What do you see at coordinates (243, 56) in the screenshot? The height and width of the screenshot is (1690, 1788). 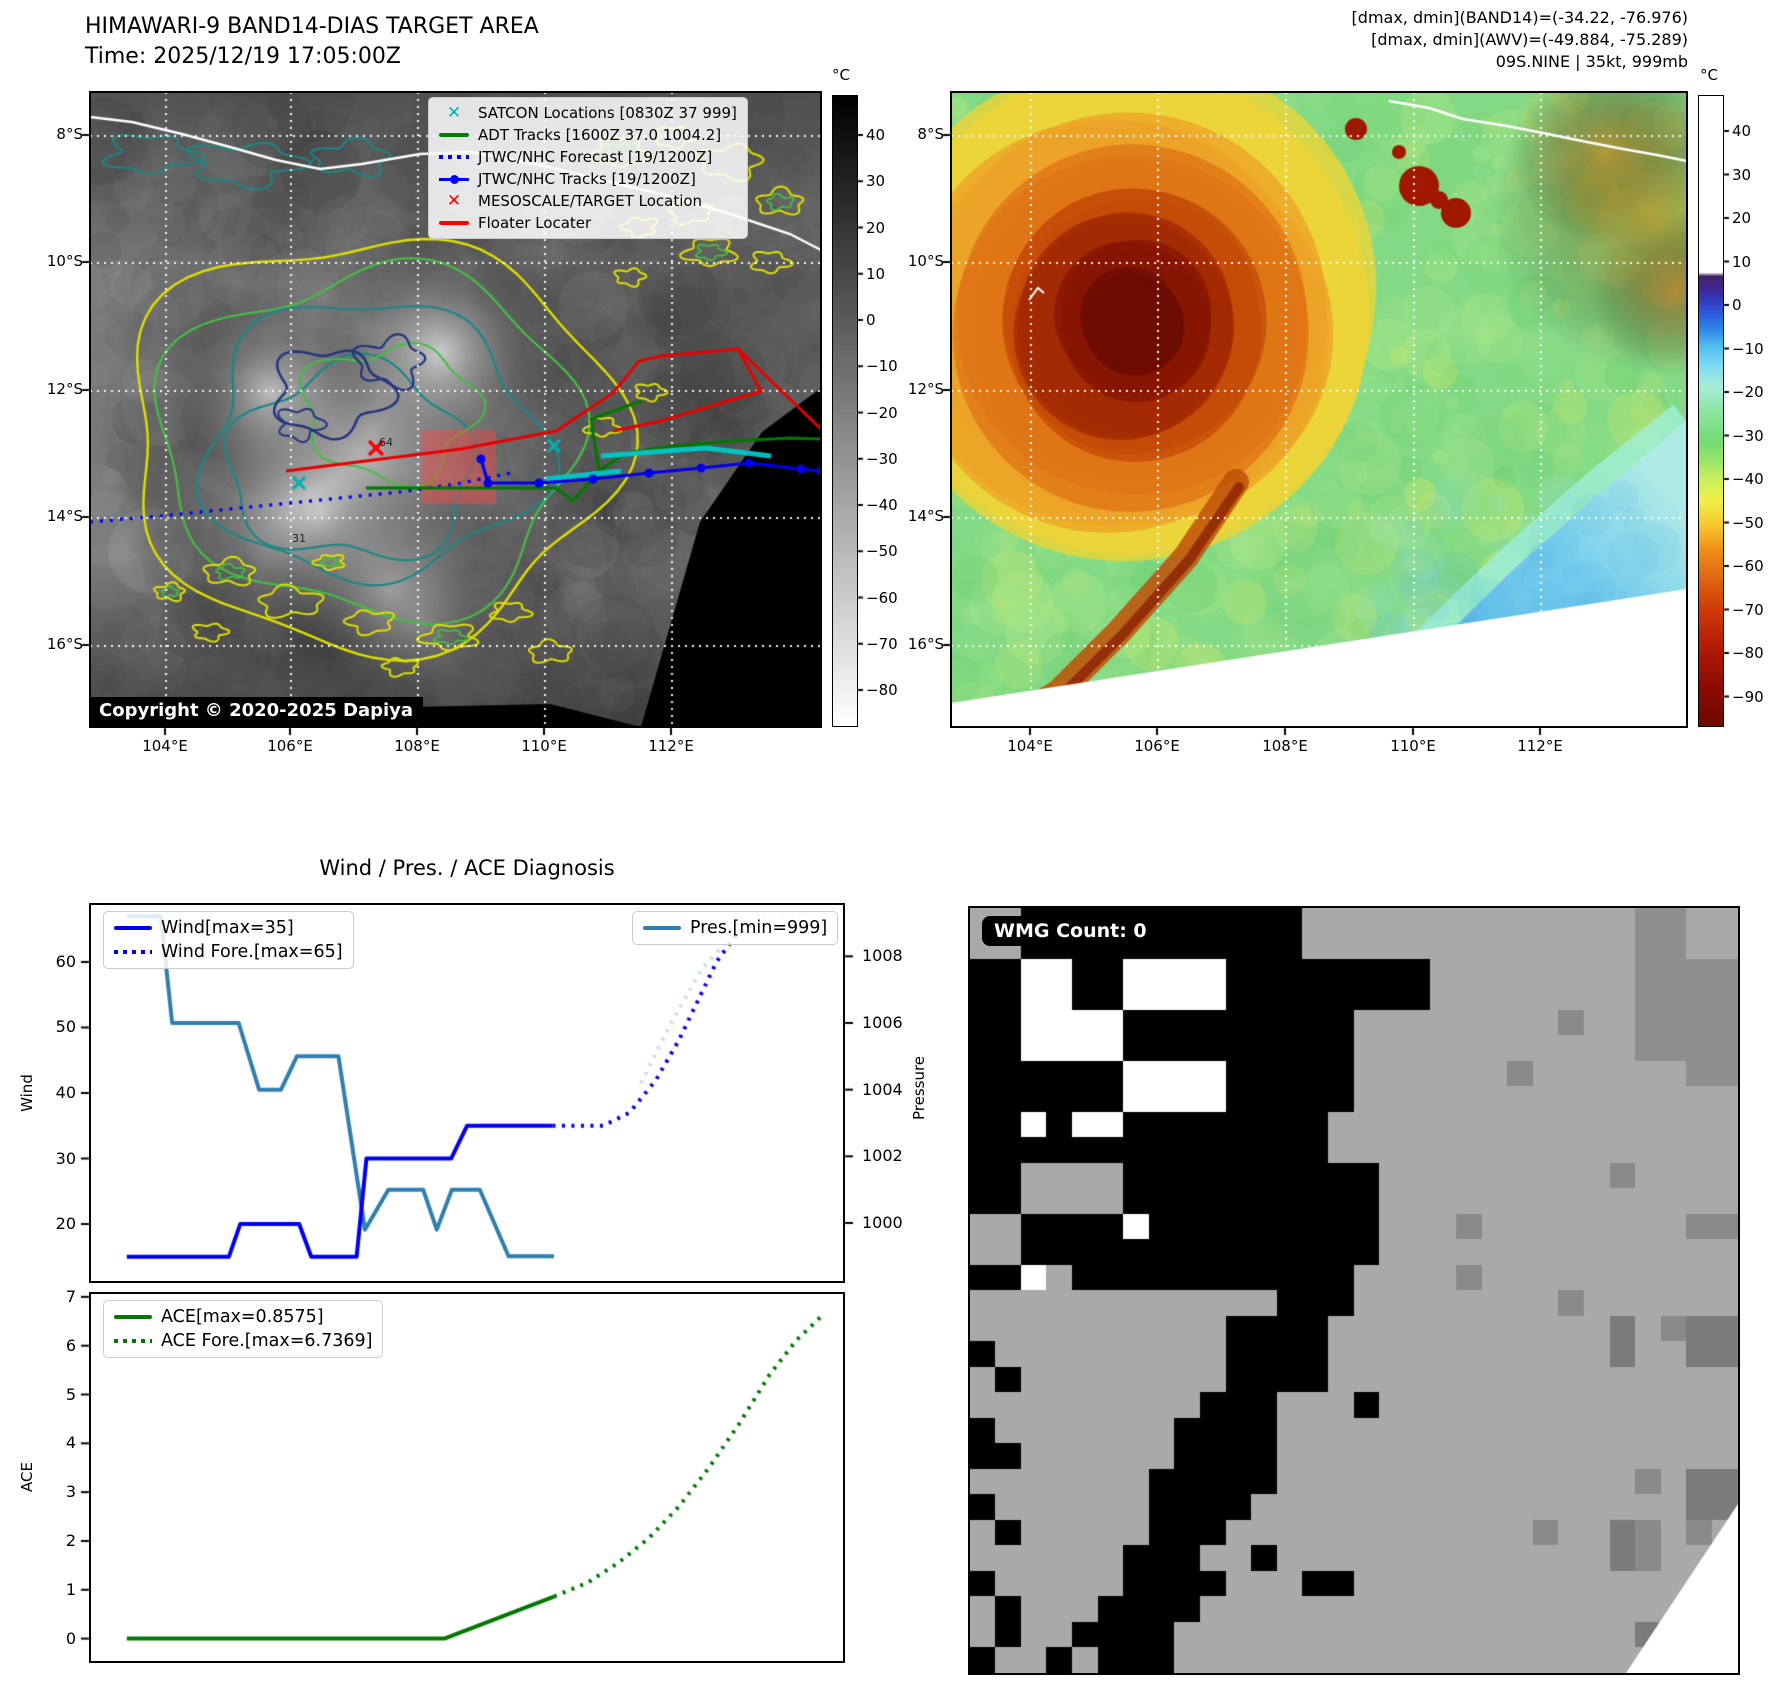 I see `time-label: Time: 2025/12/19 17:05:00Z` at bounding box center [243, 56].